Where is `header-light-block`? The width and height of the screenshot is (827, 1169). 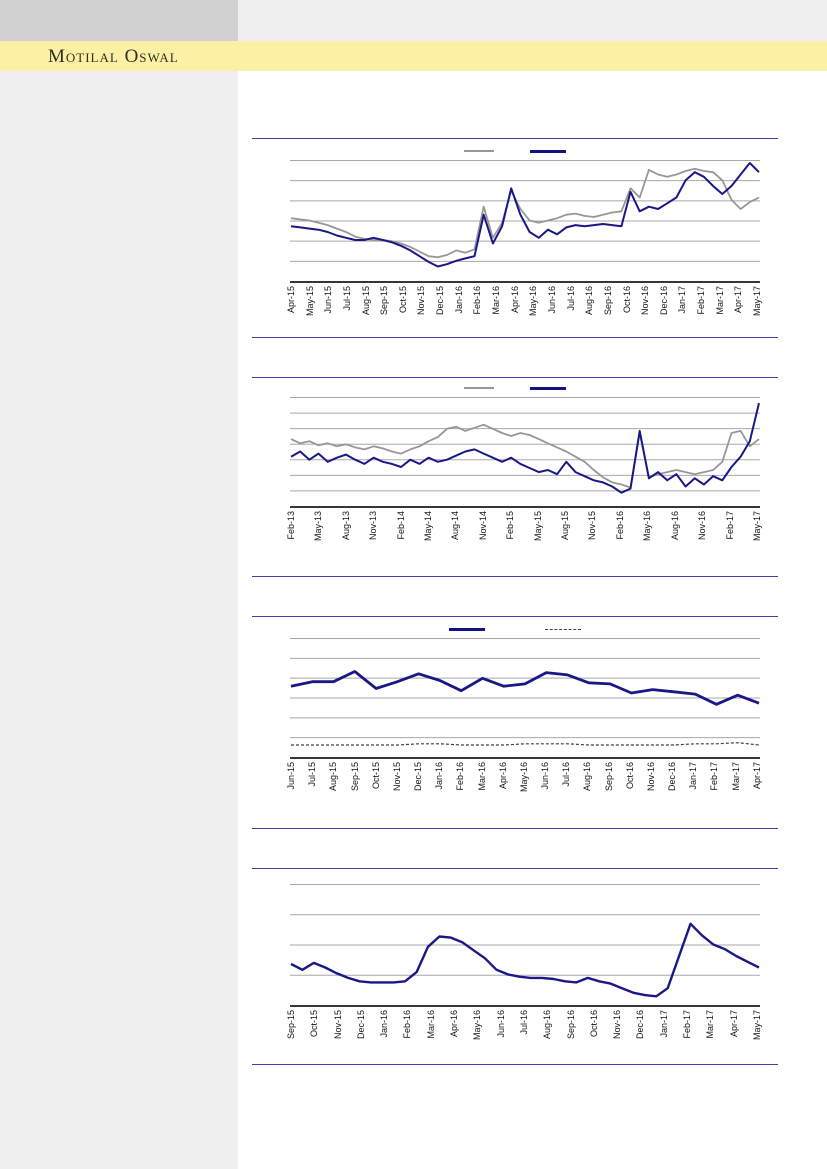
header-light-block is located at coordinates (532, 20).